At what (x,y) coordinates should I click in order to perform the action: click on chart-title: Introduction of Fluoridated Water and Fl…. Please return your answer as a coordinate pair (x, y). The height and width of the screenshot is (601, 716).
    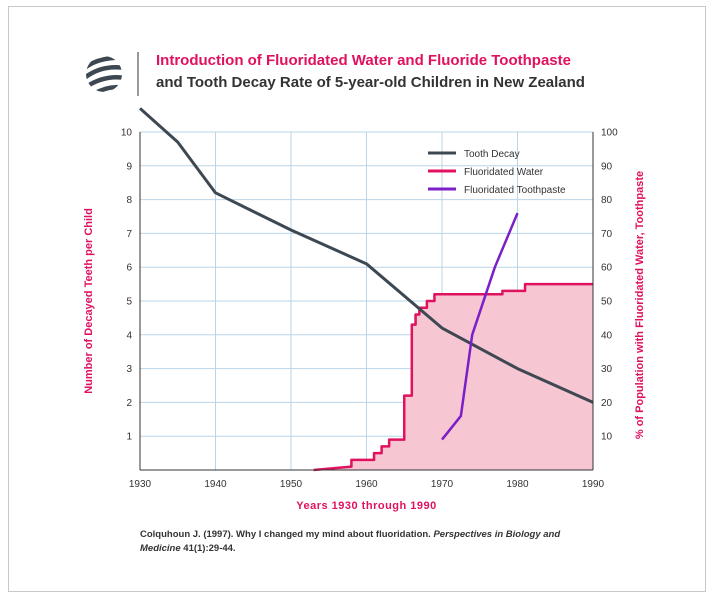
    Looking at the image, I should click on (363, 60).